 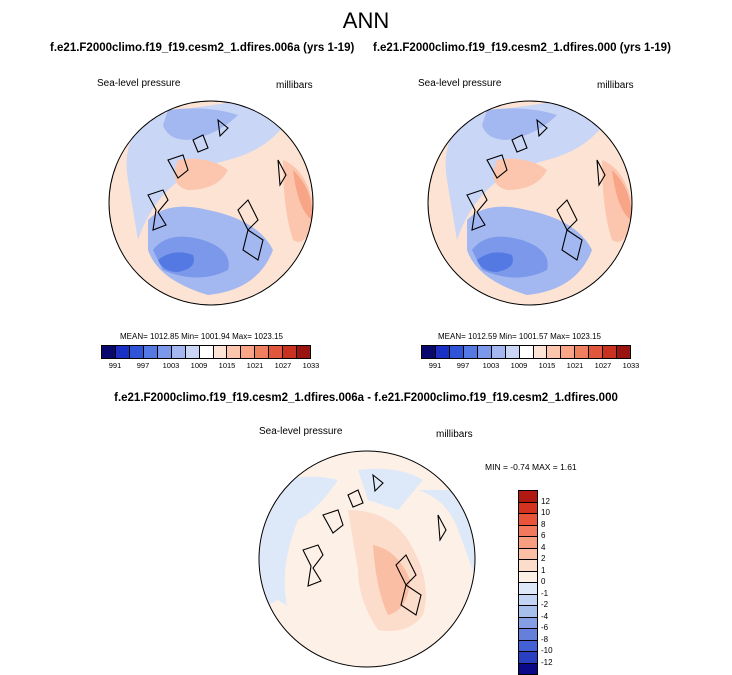 I want to click on right-slp-polar-map, so click(x=530, y=203).